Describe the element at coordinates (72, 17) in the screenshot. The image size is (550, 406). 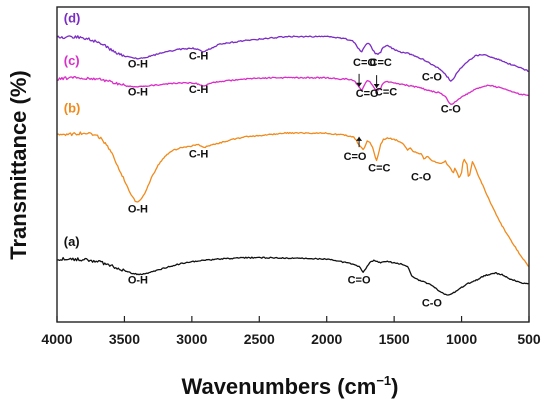
I see `curve-label: (d)` at that location.